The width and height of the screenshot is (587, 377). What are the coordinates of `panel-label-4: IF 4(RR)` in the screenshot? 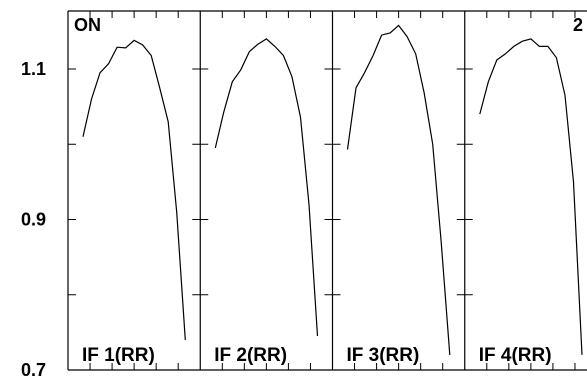 It's located at (515, 355).